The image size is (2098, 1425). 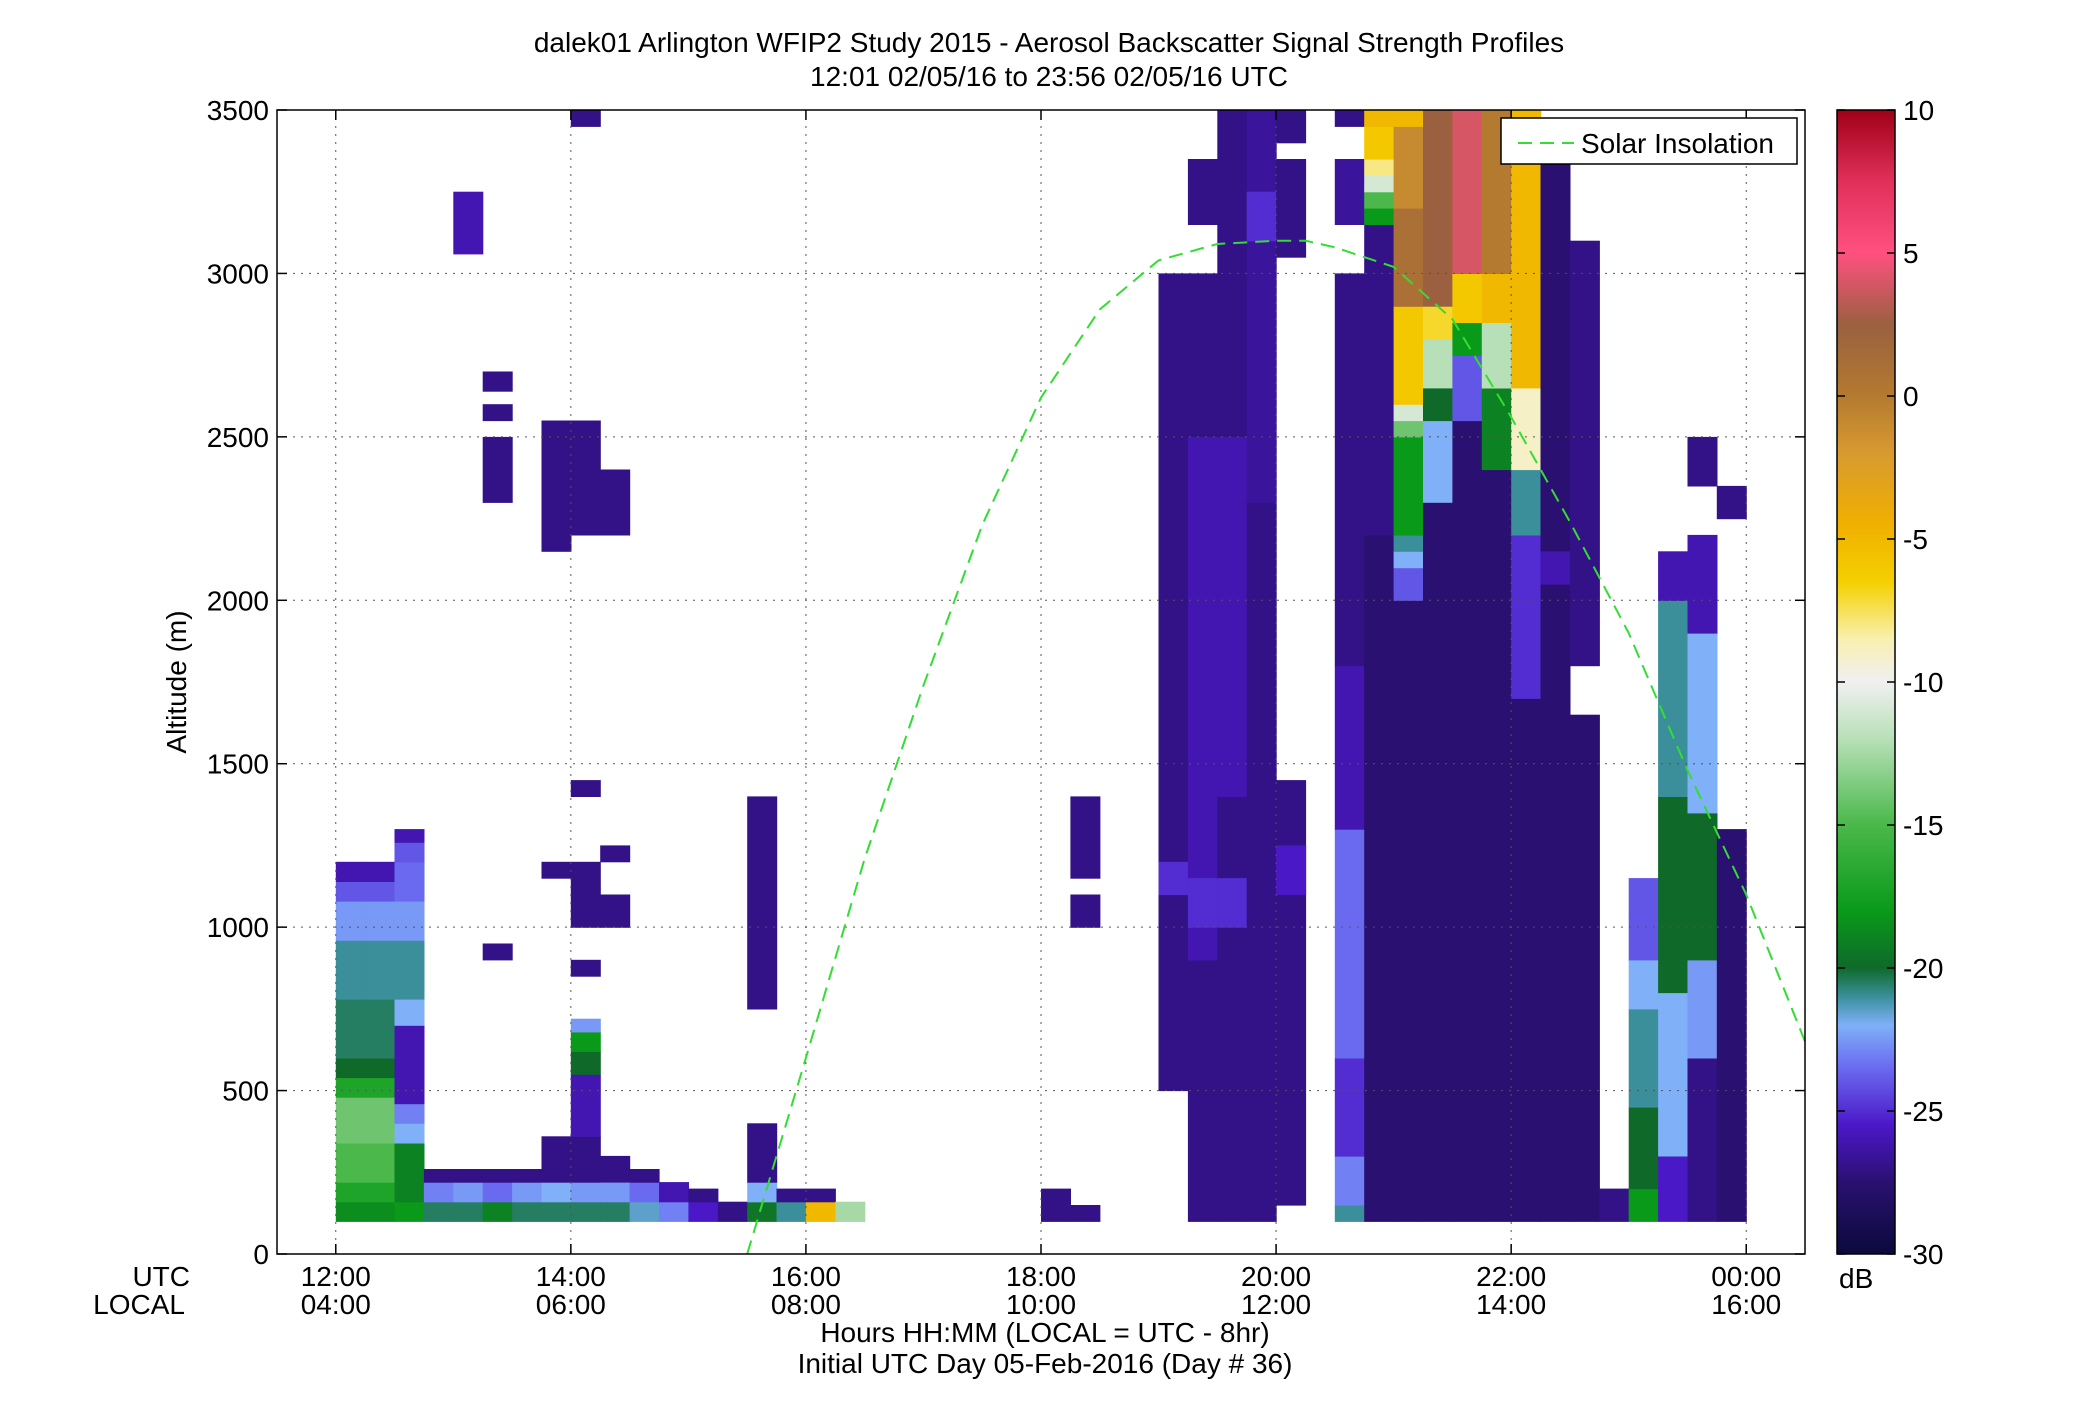 What do you see at coordinates (1044, 1332) in the screenshot?
I see `x-axis-label: Hours HH:MM (LOCAL = UTC - 8hr)` at bounding box center [1044, 1332].